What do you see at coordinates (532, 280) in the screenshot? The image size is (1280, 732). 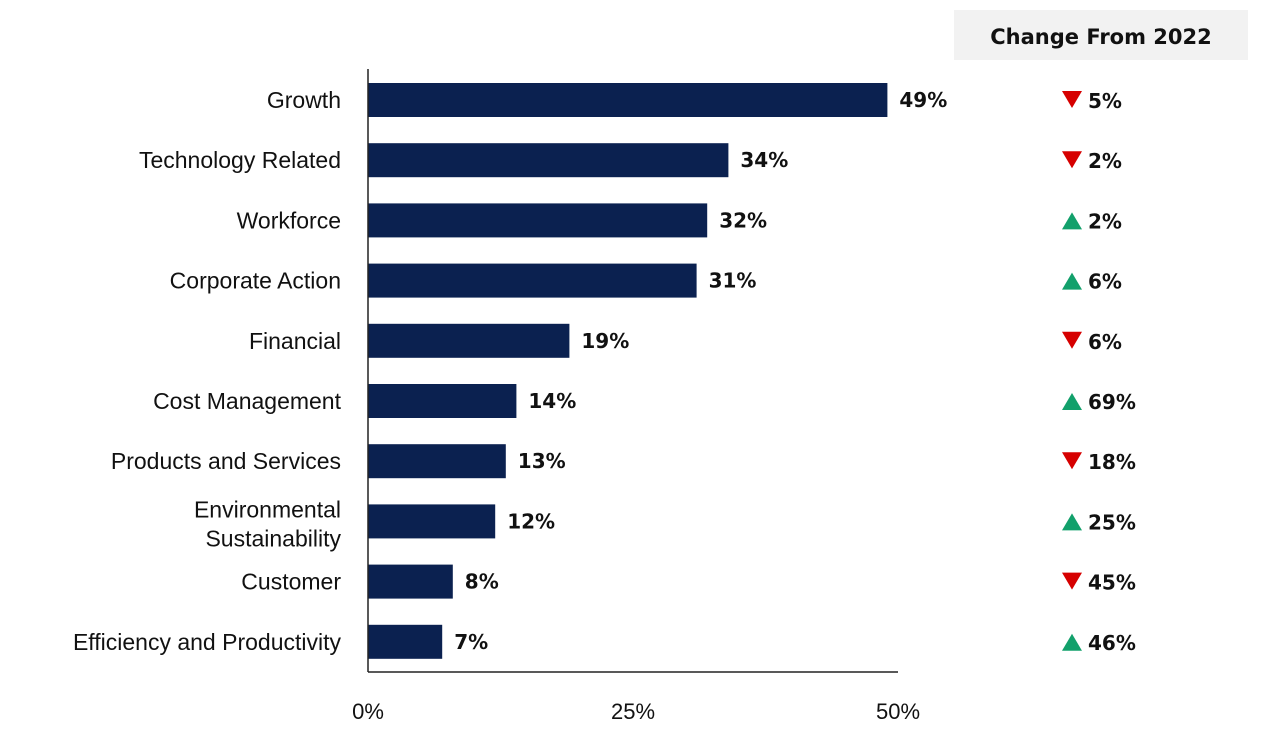 I see `bar-corporate-action` at bounding box center [532, 280].